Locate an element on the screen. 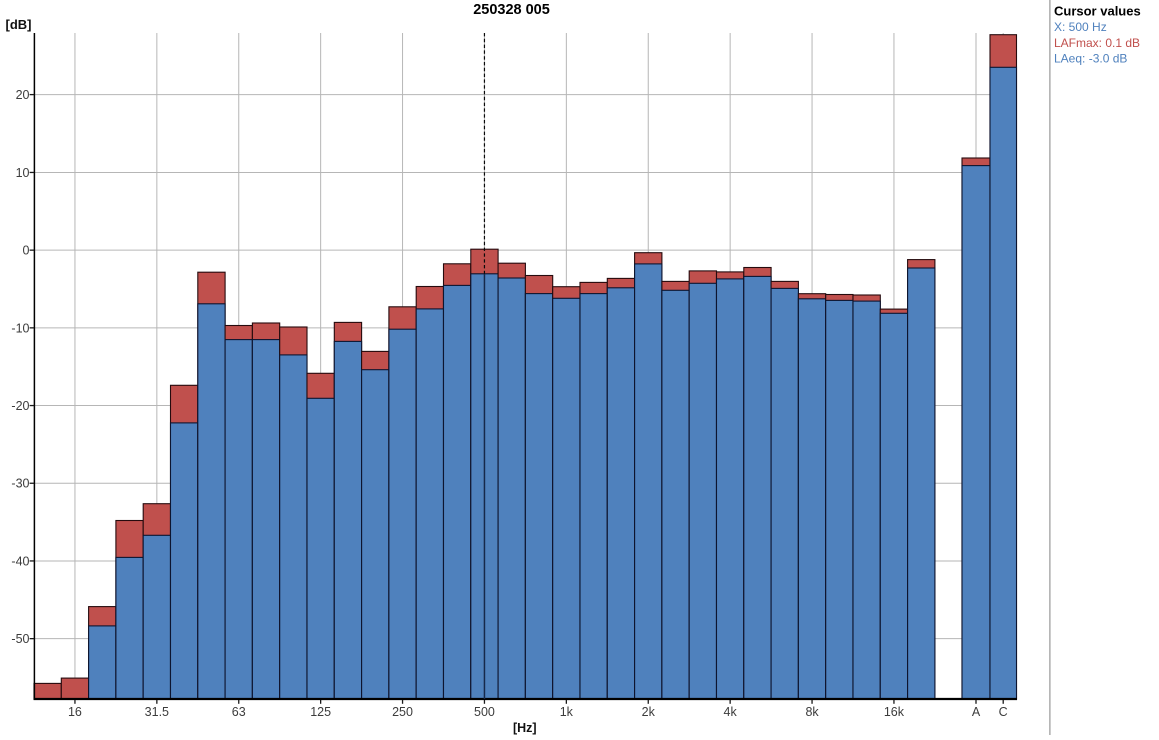  svg-text: 500 is located at coordinates (484, 712).